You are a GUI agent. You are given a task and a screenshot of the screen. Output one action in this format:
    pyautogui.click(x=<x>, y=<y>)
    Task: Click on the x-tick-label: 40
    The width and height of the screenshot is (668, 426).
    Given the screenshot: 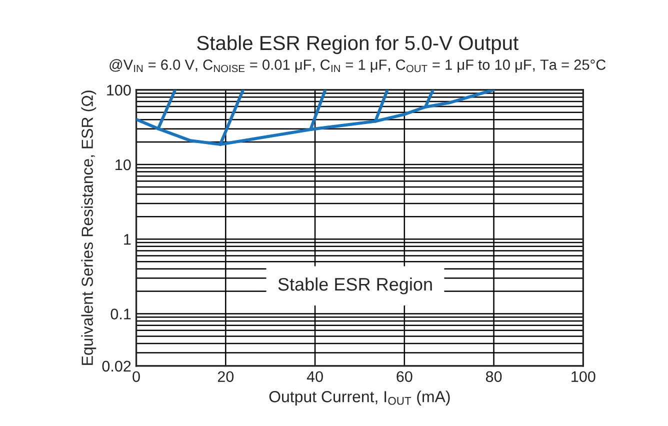 What is the action you would take?
    pyautogui.click(x=314, y=376)
    